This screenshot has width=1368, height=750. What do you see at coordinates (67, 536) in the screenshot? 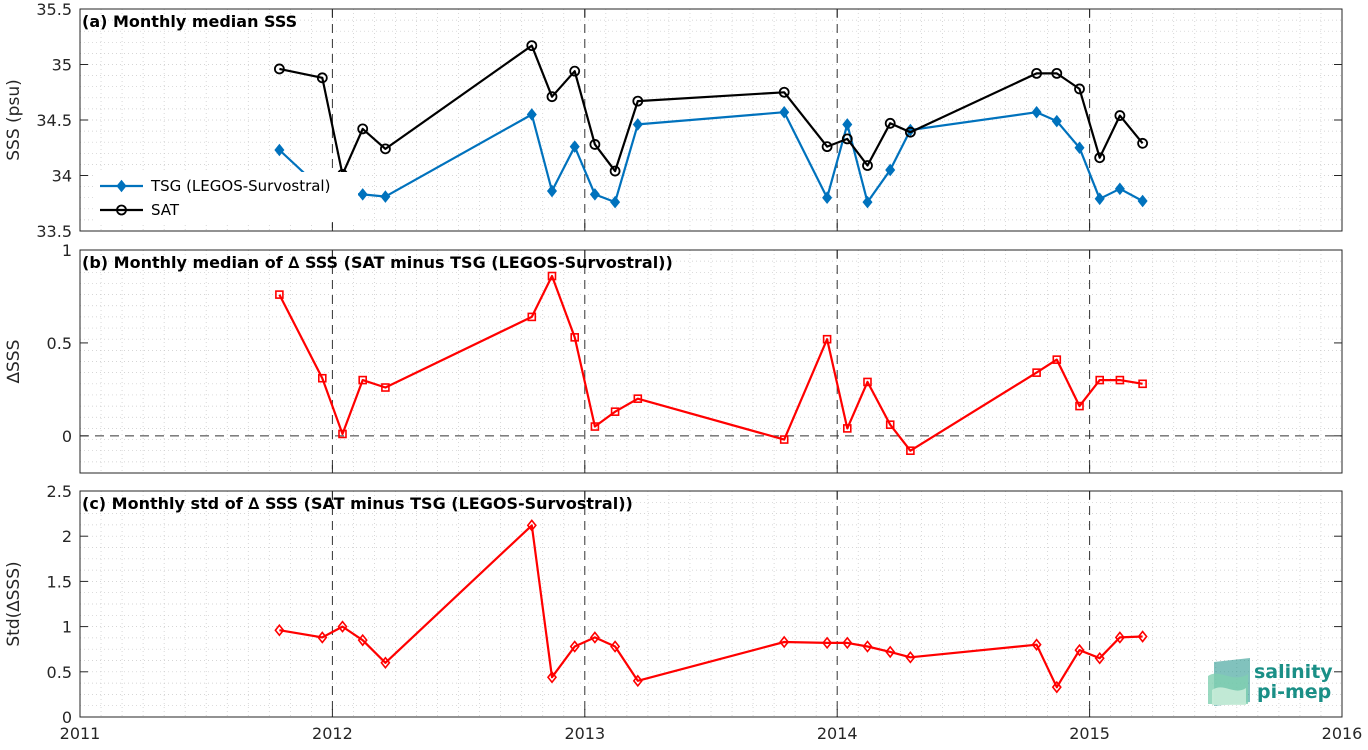
I see `y-tick-label: 2` at bounding box center [67, 536].